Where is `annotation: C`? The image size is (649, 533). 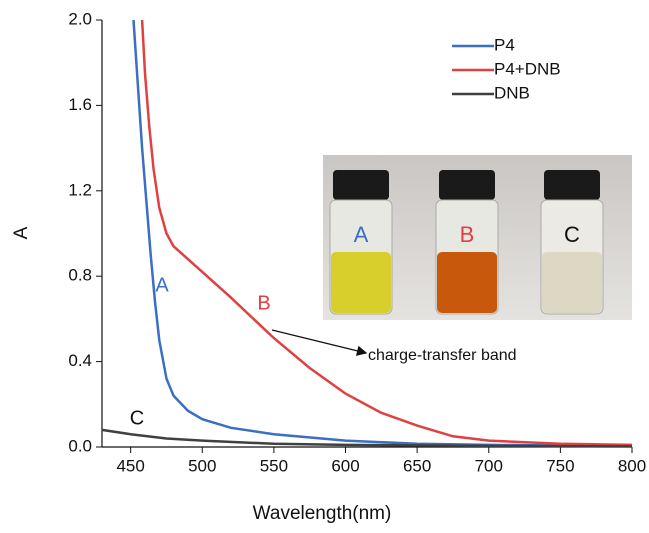
annotation: C is located at coordinates (137, 418).